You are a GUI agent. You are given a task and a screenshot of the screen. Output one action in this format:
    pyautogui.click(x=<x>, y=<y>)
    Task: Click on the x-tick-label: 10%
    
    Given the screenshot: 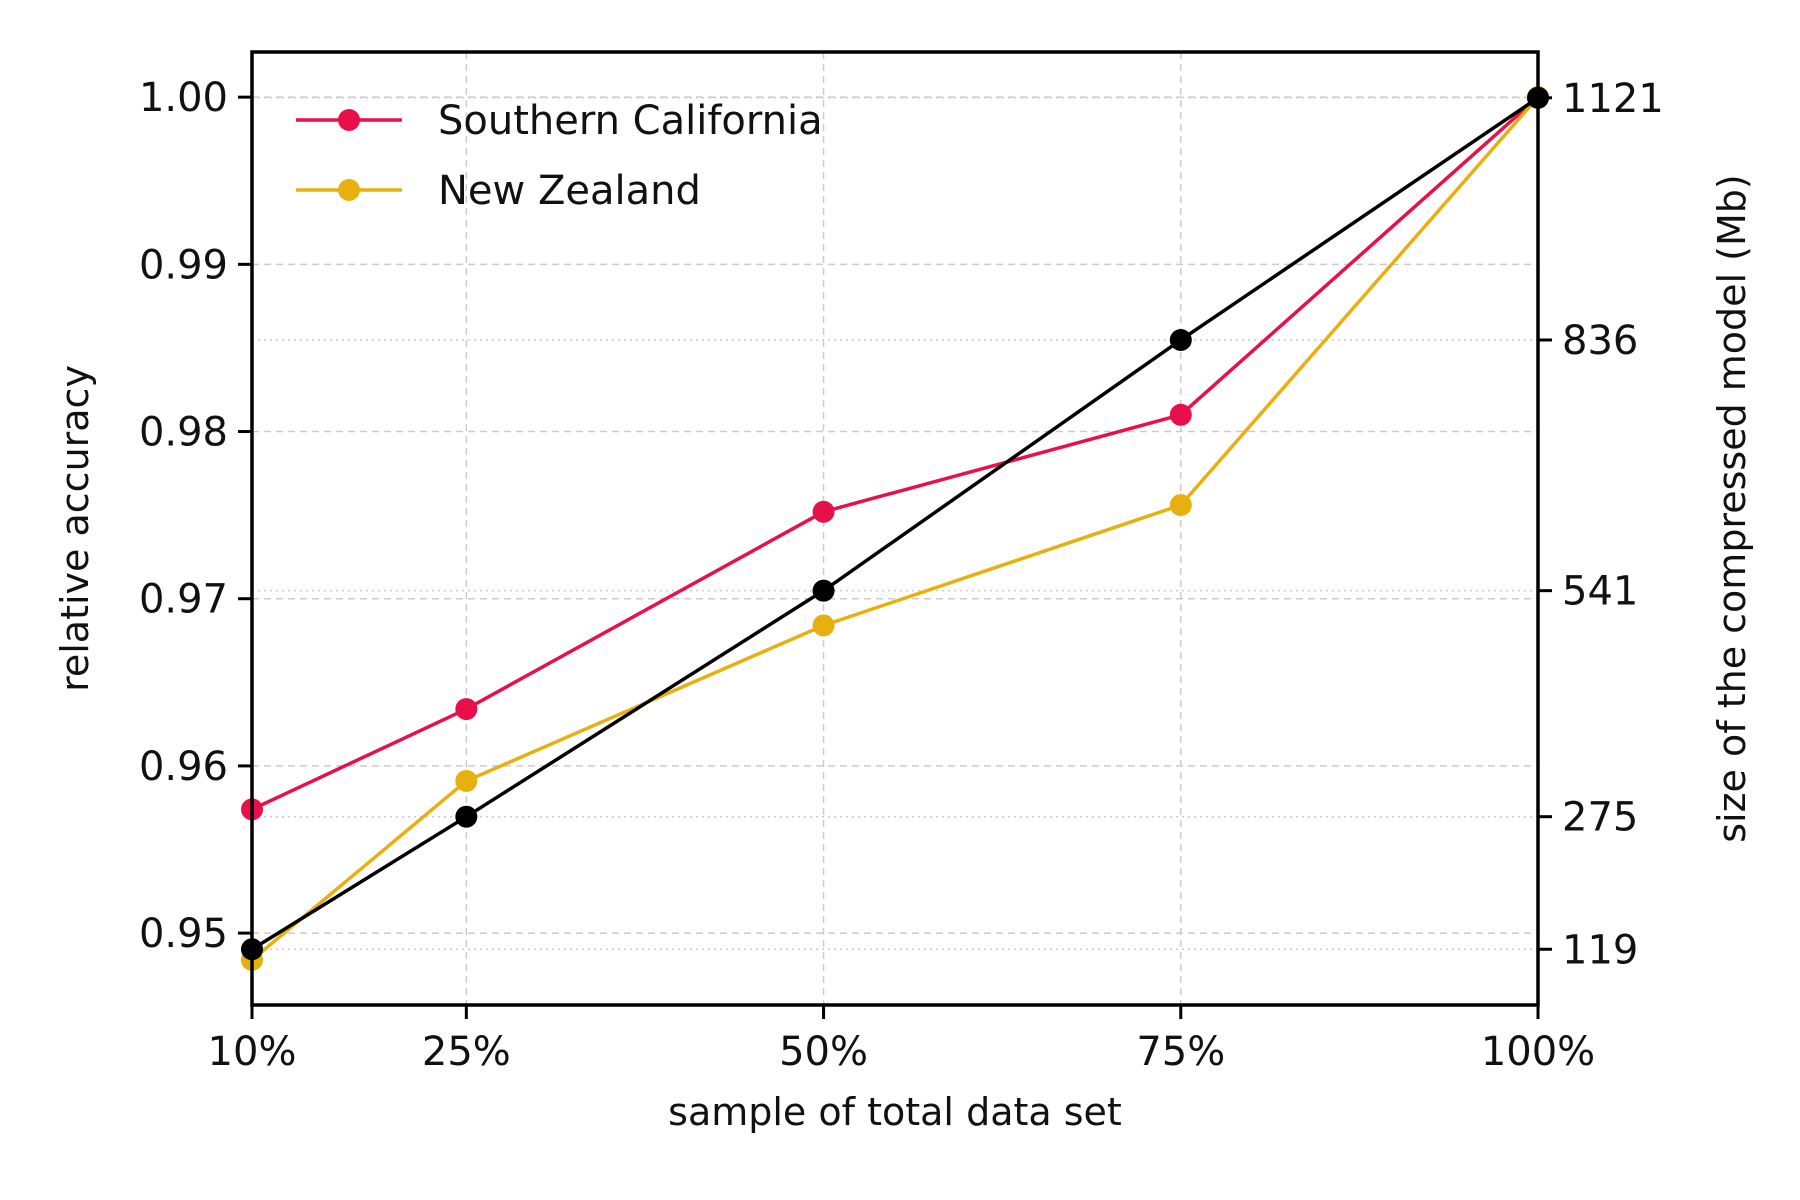 What is the action you would take?
    pyautogui.click(x=252, y=1052)
    